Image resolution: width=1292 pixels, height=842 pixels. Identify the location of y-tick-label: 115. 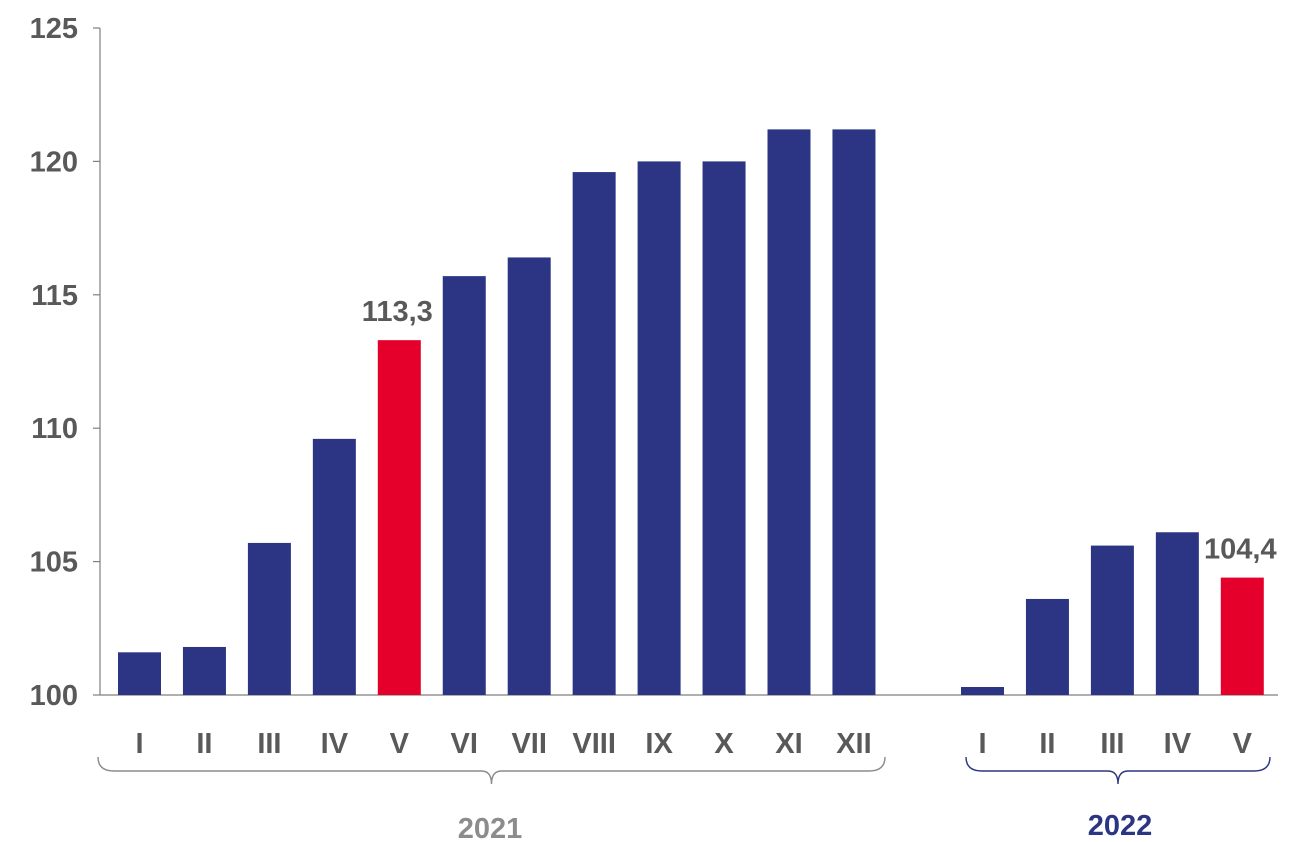
(54, 296).